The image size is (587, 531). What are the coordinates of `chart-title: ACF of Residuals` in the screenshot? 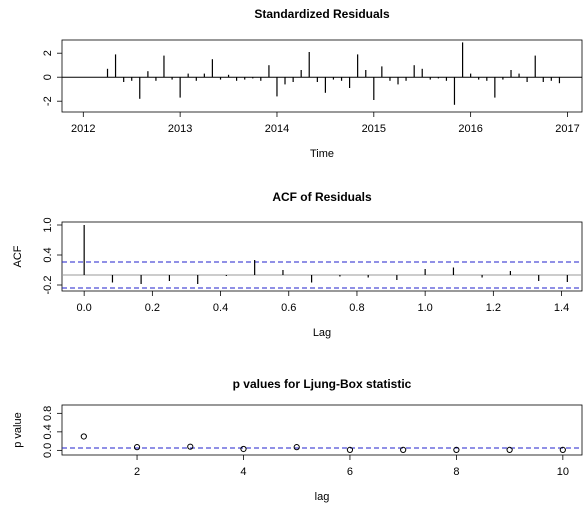 It's located at (322, 197).